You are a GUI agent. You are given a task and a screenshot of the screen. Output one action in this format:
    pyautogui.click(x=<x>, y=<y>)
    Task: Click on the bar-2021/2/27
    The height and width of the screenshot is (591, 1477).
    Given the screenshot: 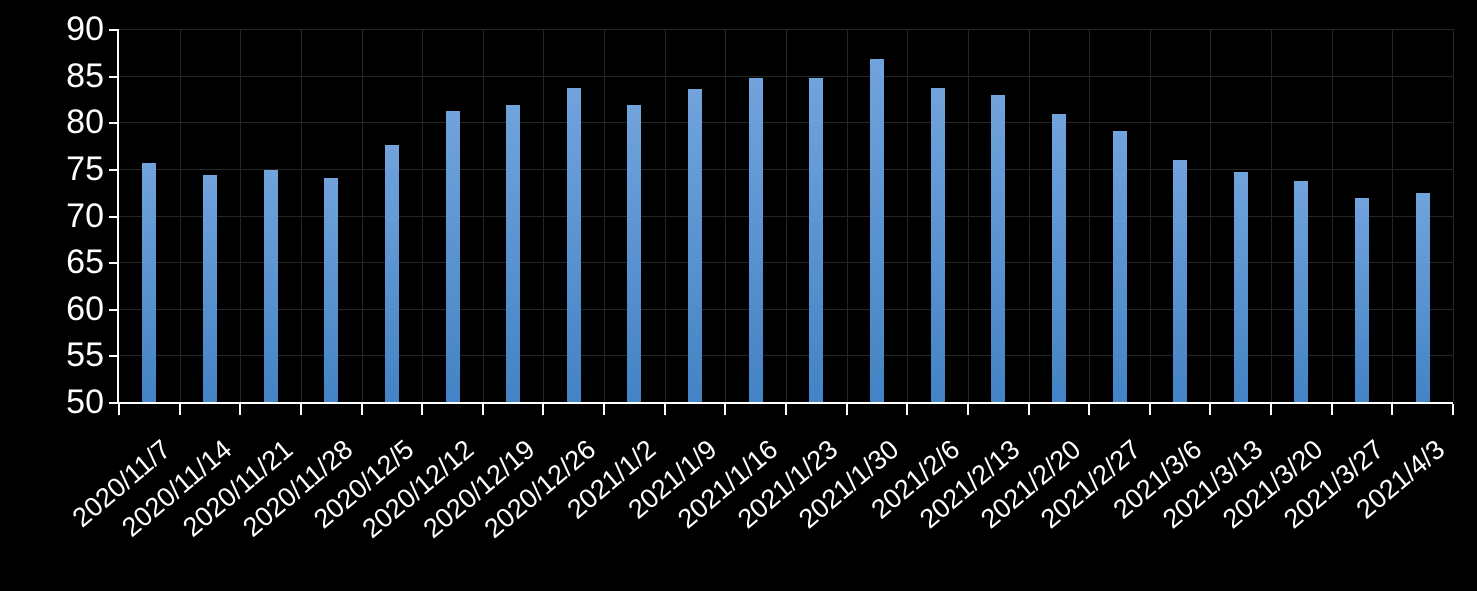 What is the action you would take?
    pyautogui.click(x=1120, y=266)
    